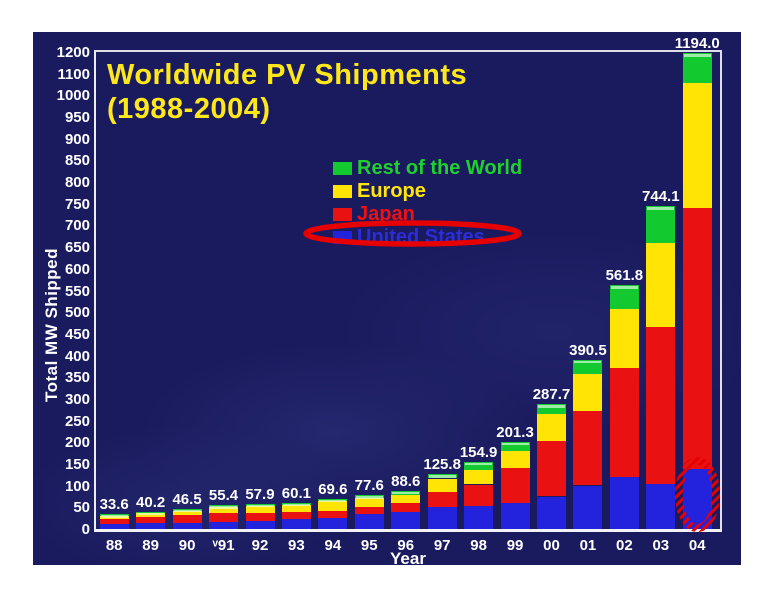  I want to click on x-tick-label: 04, so click(697, 545).